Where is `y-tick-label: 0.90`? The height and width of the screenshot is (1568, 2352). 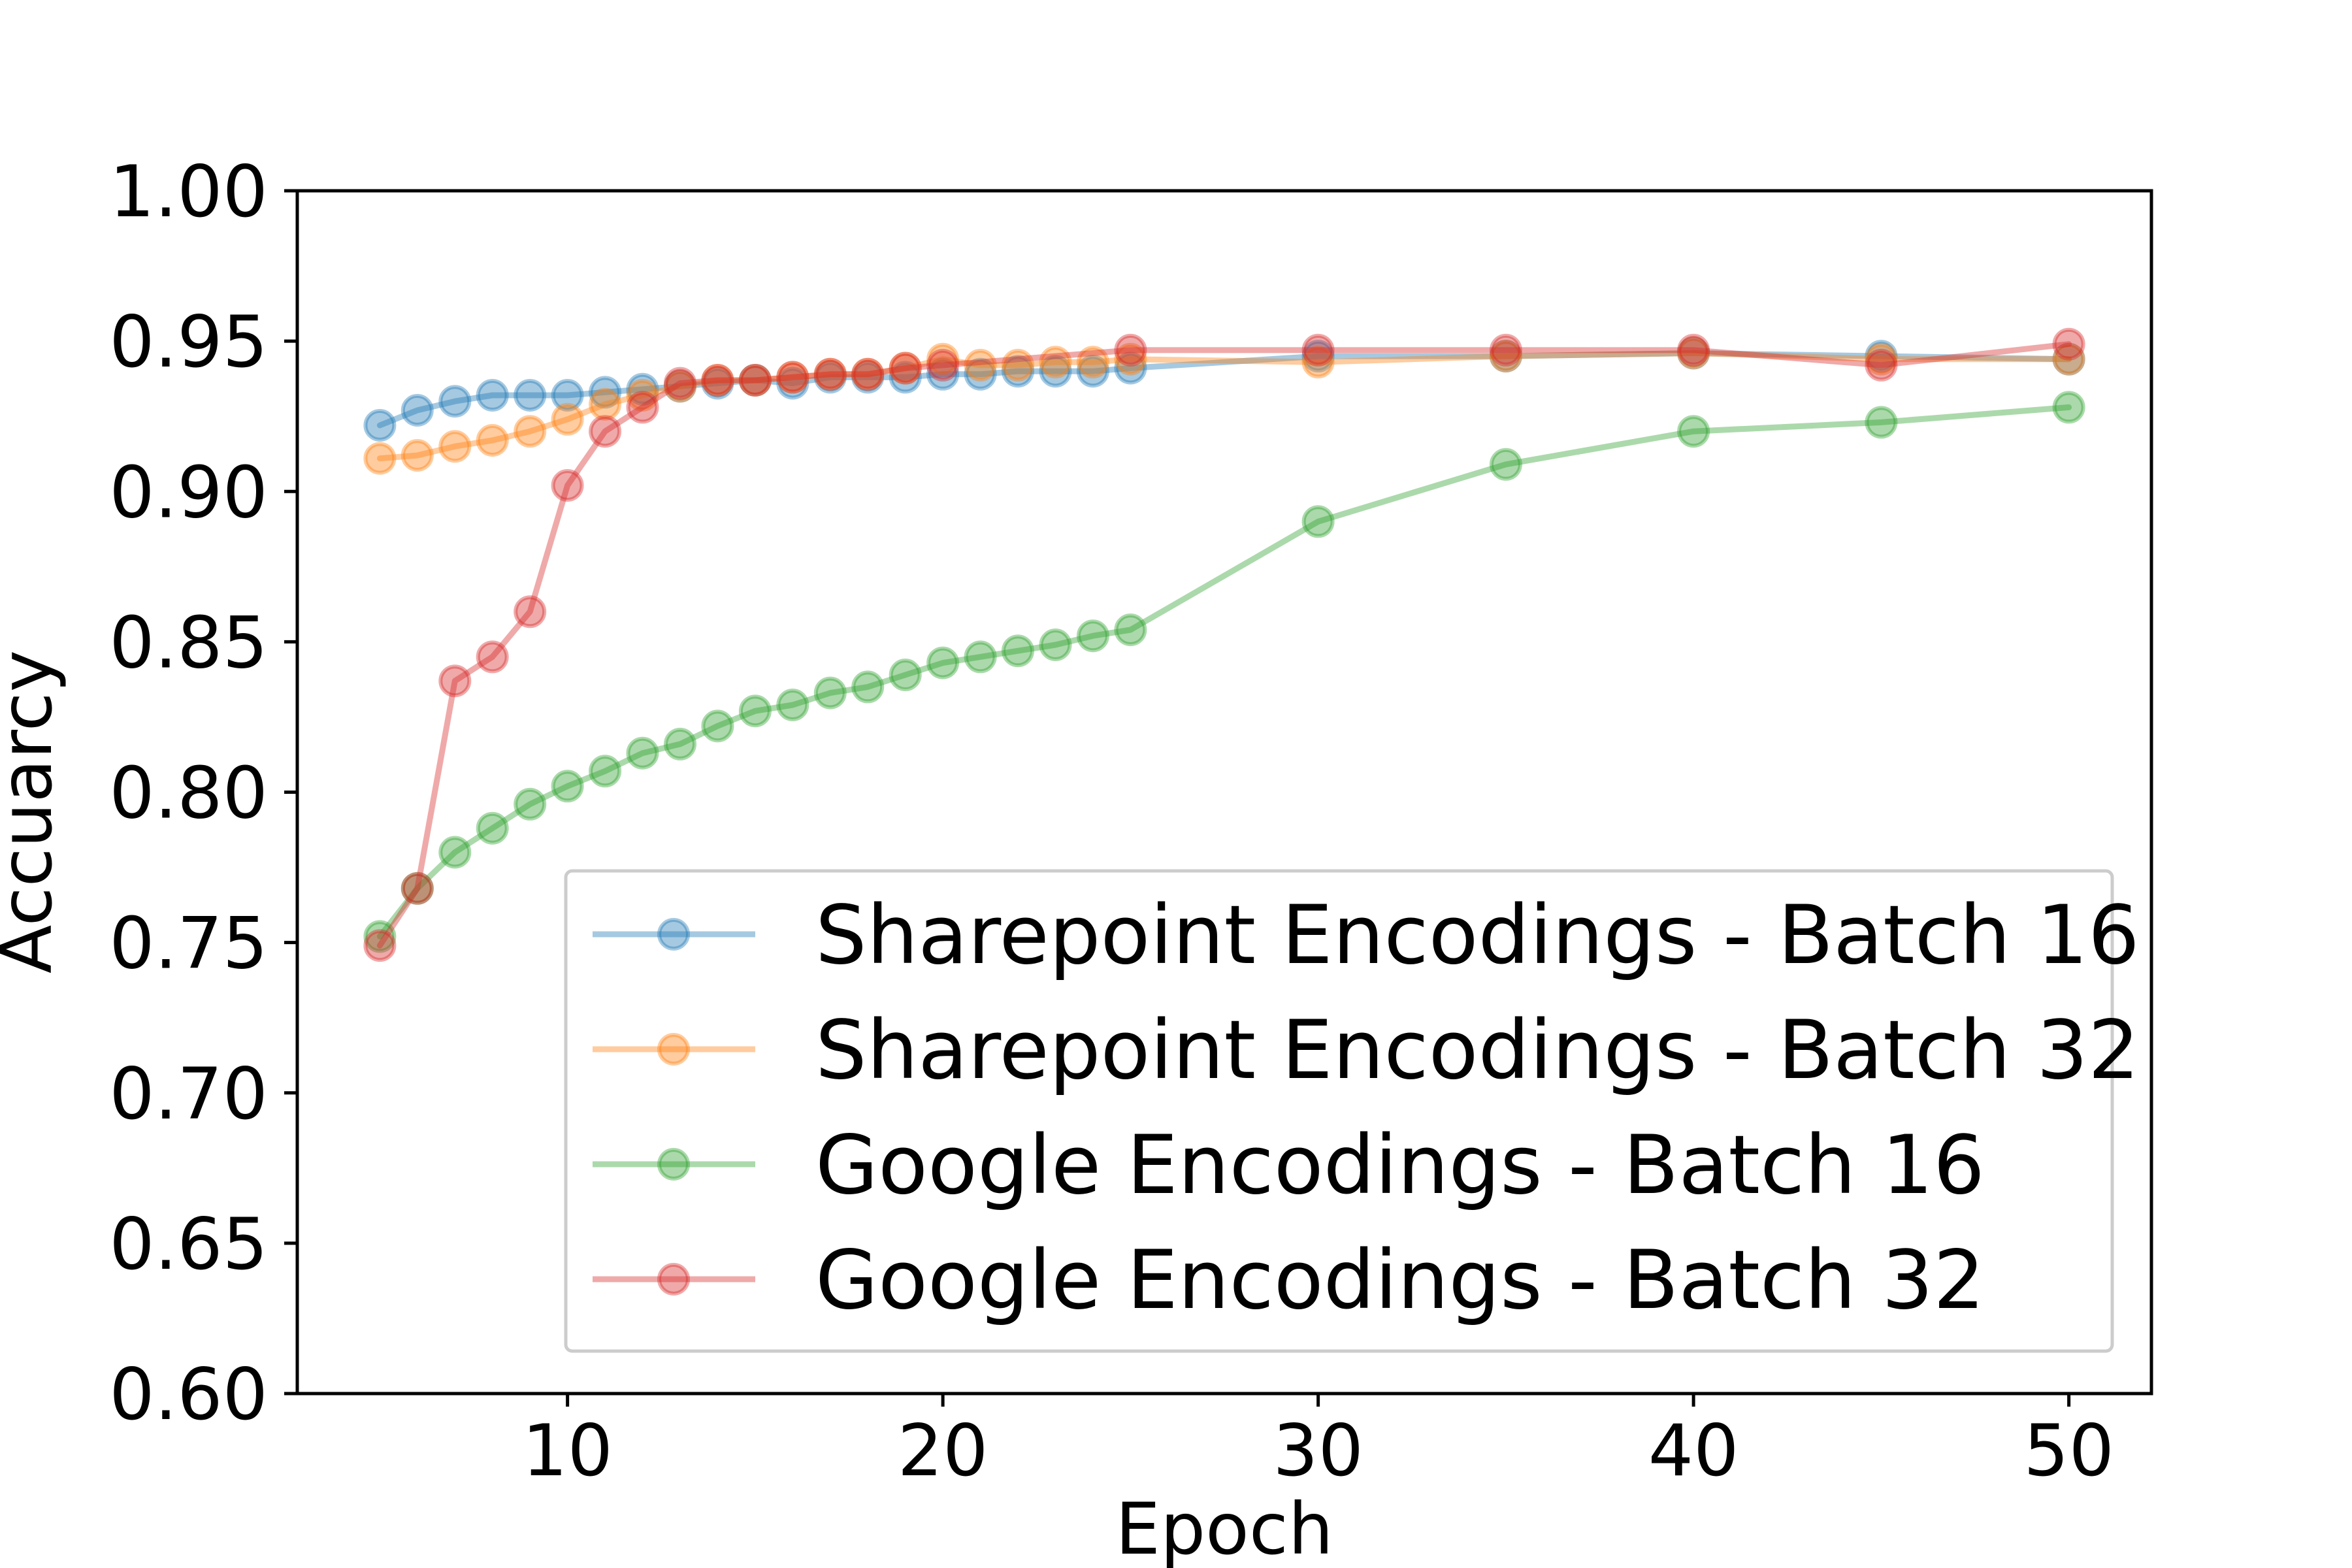
y-tick-label: 0.90 is located at coordinates (188, 492).